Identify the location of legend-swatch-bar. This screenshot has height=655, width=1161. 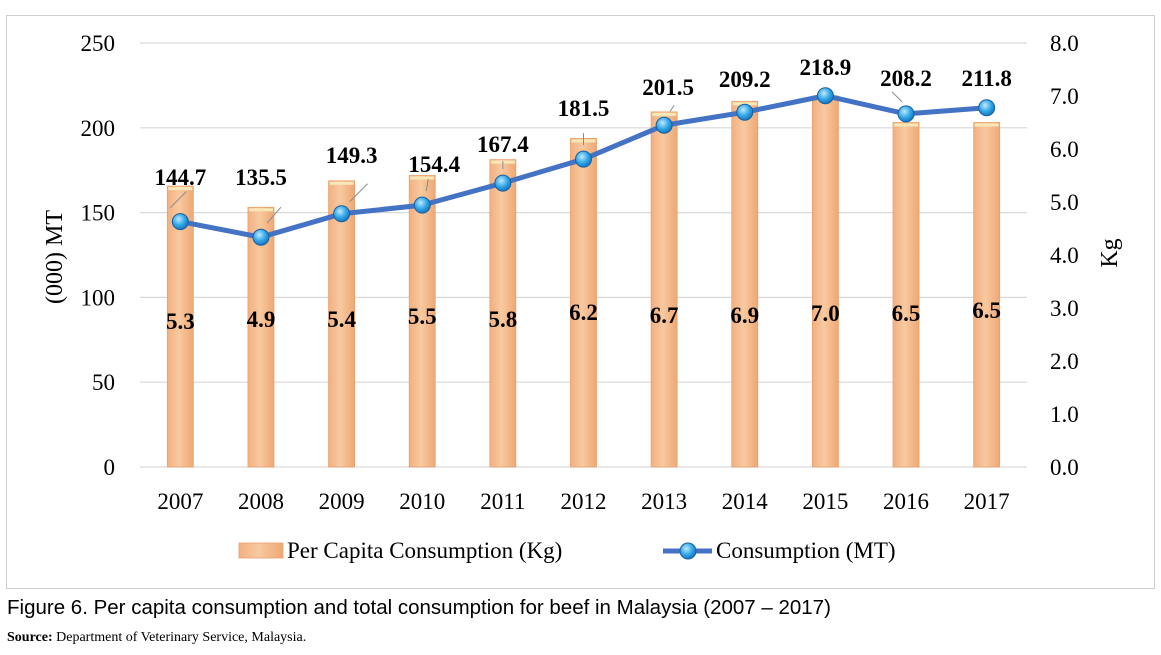
(261, 550).